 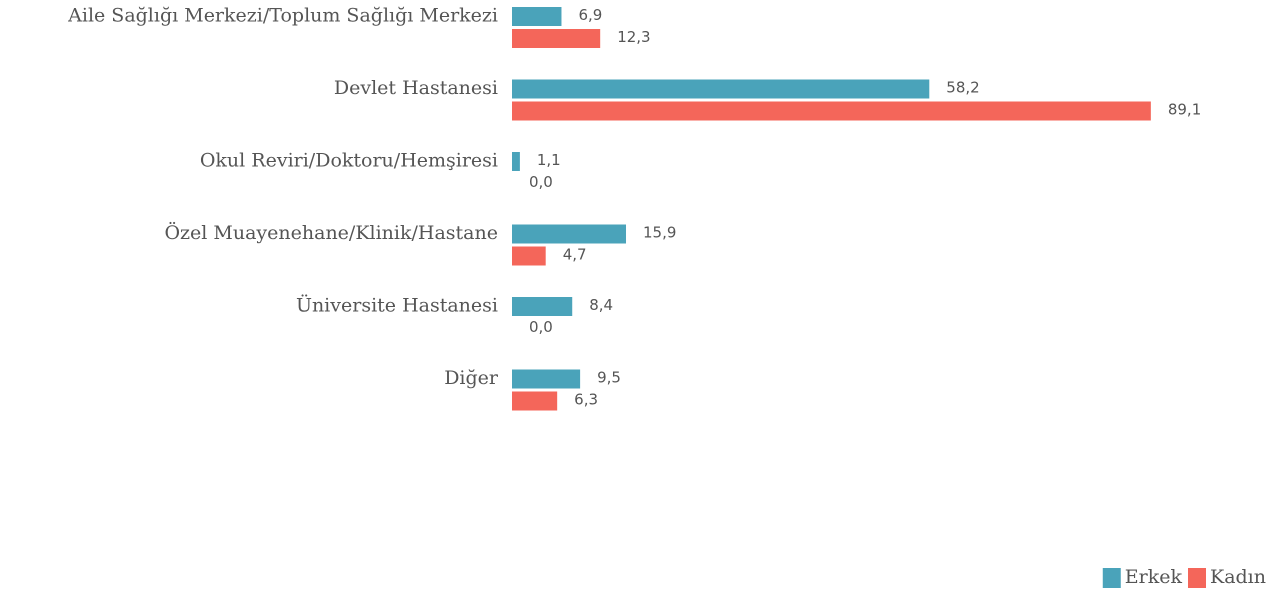 I want to click on value-label: 58,2, so click(x=962, y=88).